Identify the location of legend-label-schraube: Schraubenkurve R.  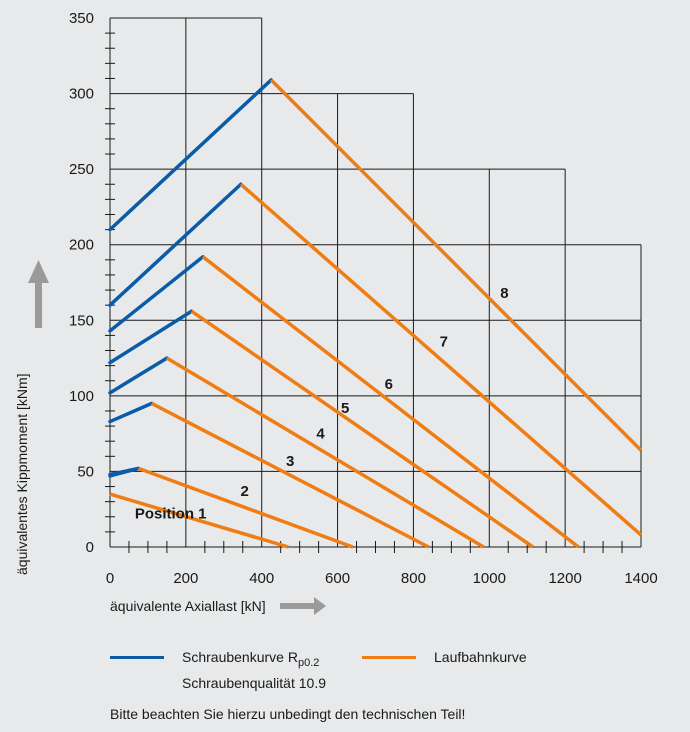
(240, 657).